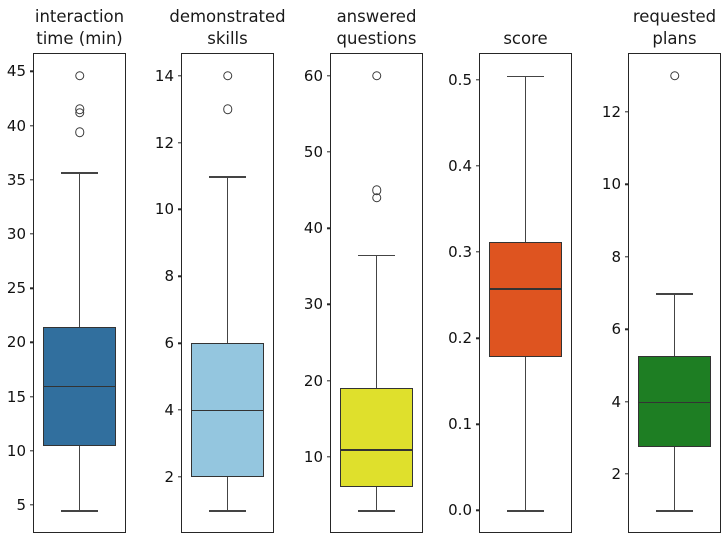 The image size is (726, 540). I want to click on plot-area: 2 4 6 8 10 12, so click(661, 293).